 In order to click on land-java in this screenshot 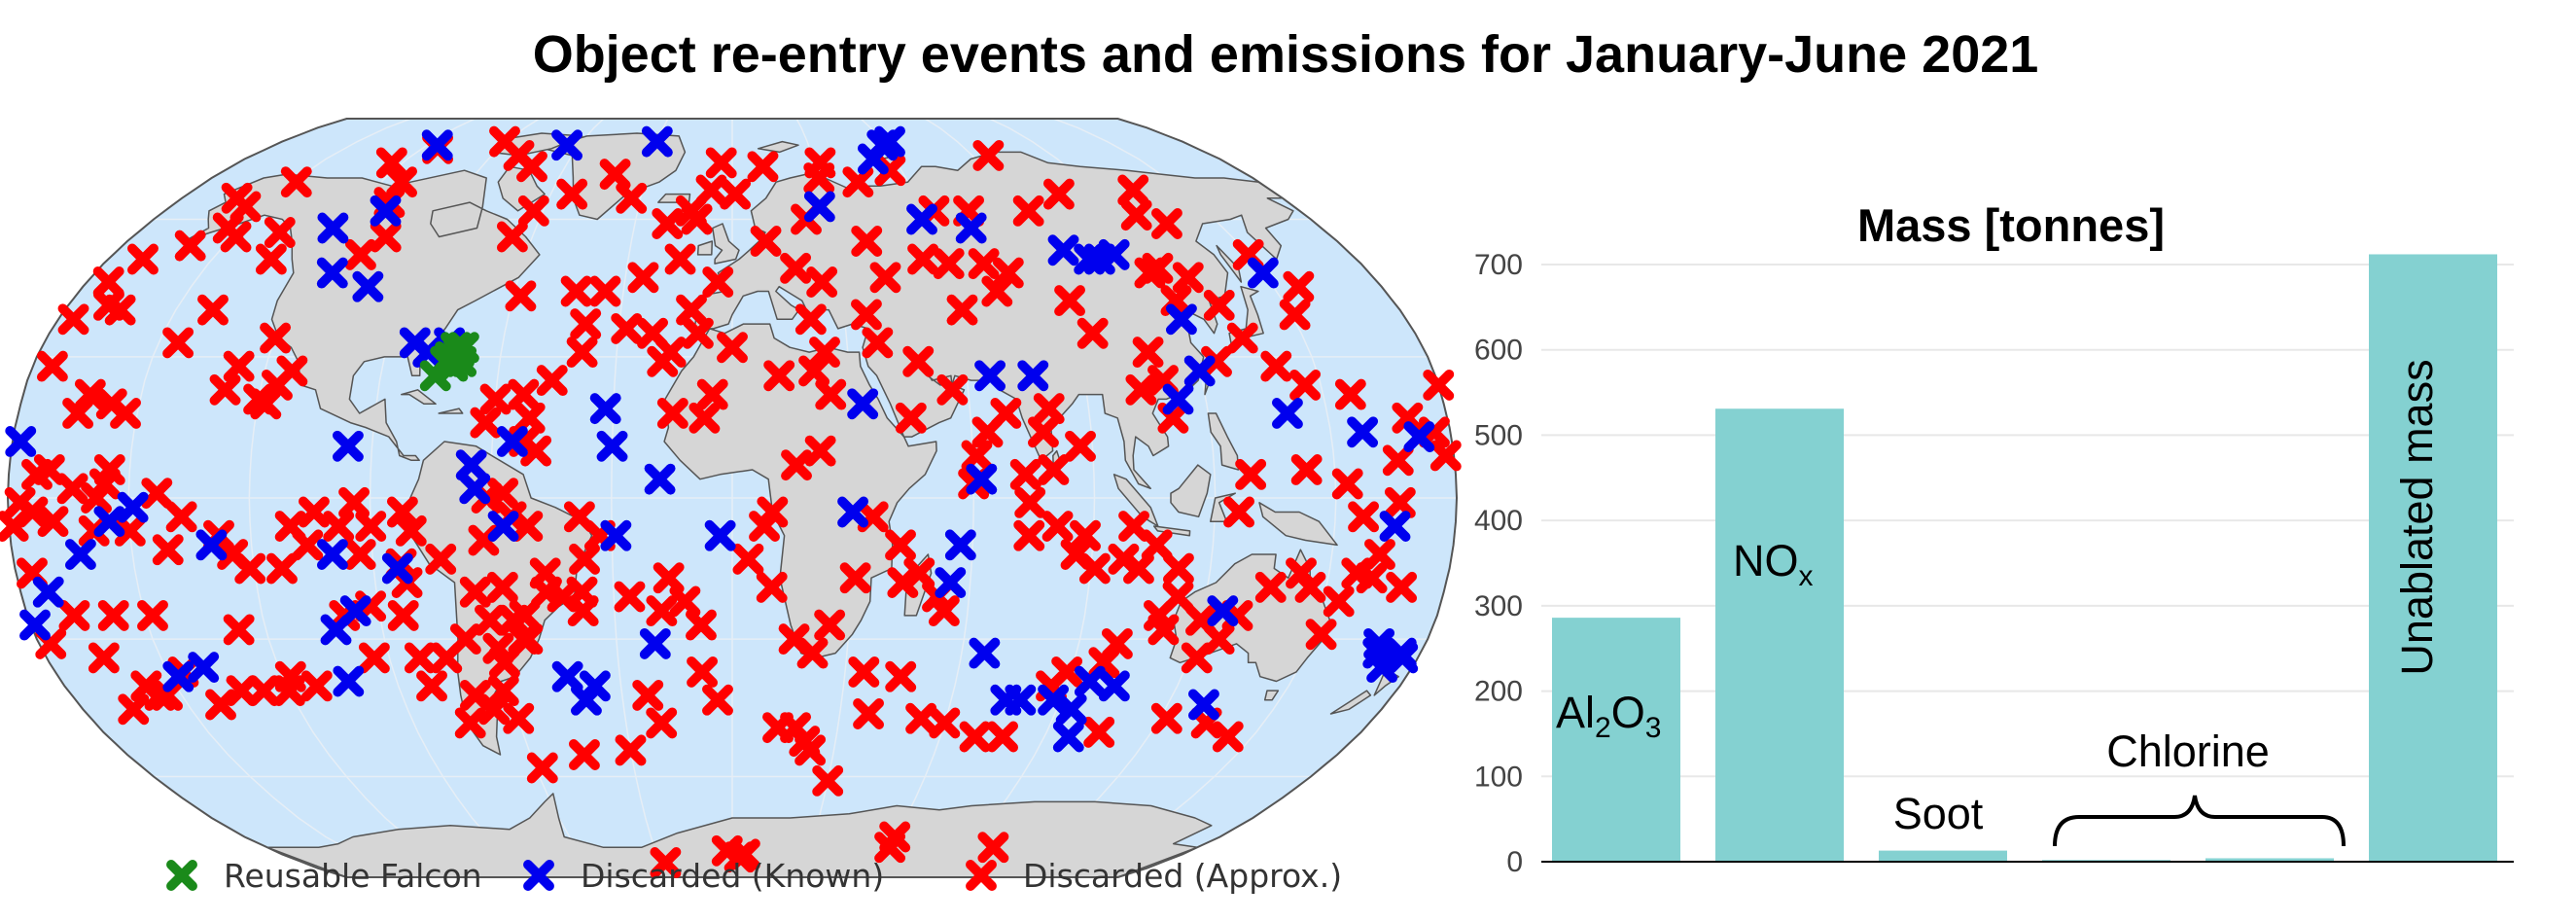, I will do `click(1171, 531)`.